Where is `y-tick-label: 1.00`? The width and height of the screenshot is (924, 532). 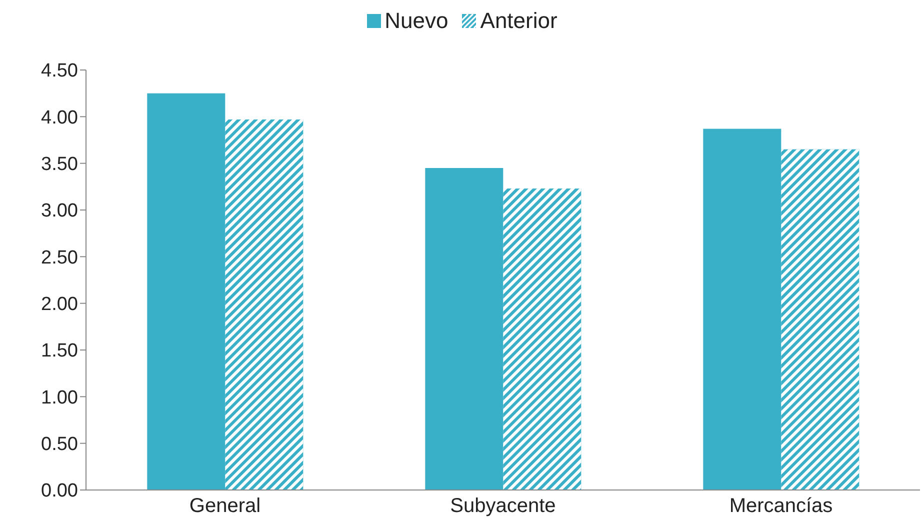
y-tick-label: 1.00 is located at coordinates (59, 397).